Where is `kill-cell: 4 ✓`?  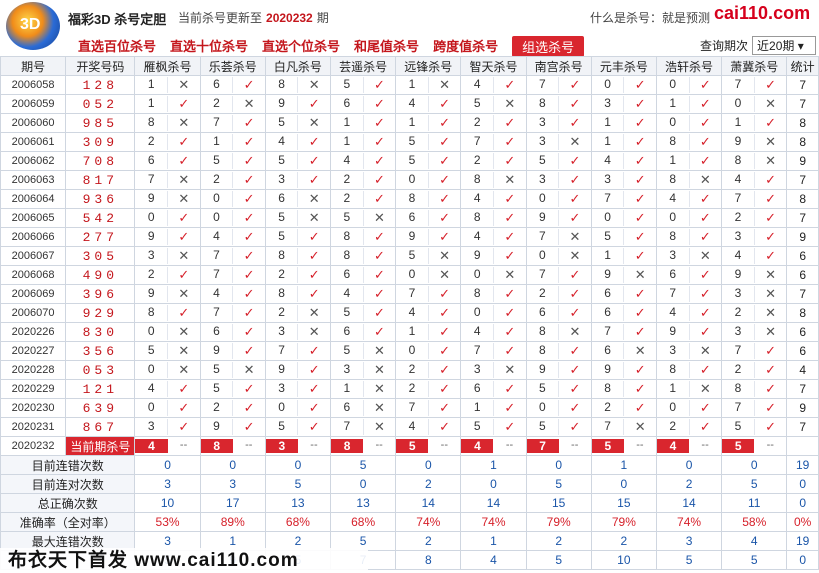 kill-cell: 4 ✓ is located at coordinates (232, 237).